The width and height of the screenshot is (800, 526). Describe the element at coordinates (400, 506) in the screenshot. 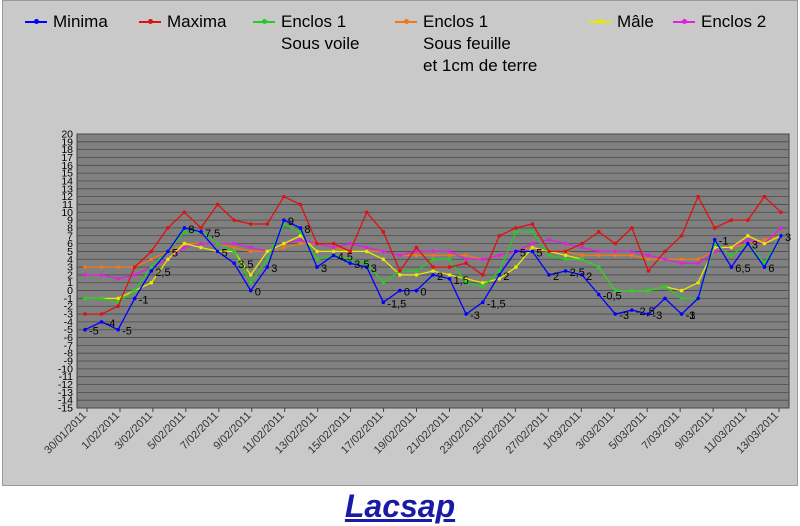

I see `caption-lacsap: Lacsap` at that location.